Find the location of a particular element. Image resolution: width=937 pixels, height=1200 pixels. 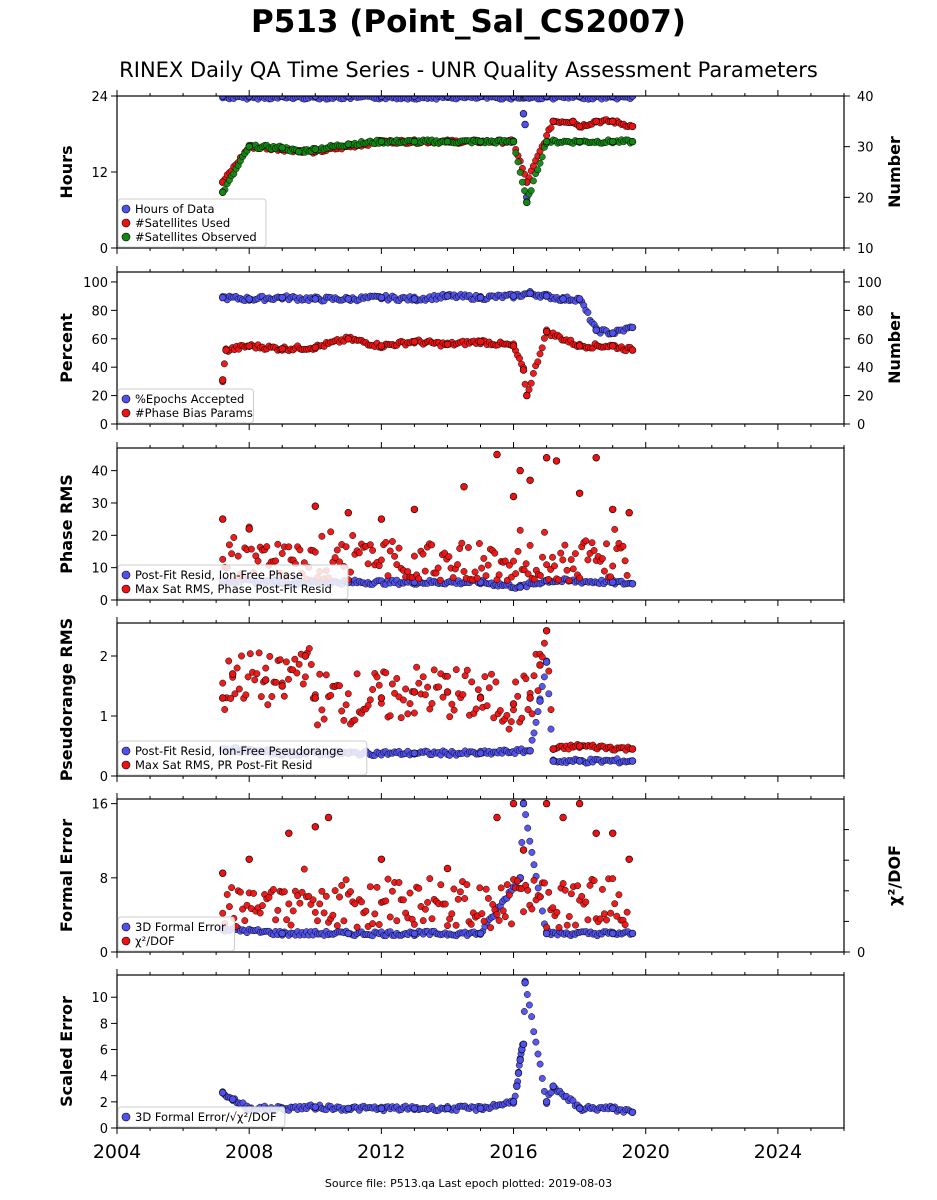

x-tick-label: 2020 is located at coordinates (646, 1152).